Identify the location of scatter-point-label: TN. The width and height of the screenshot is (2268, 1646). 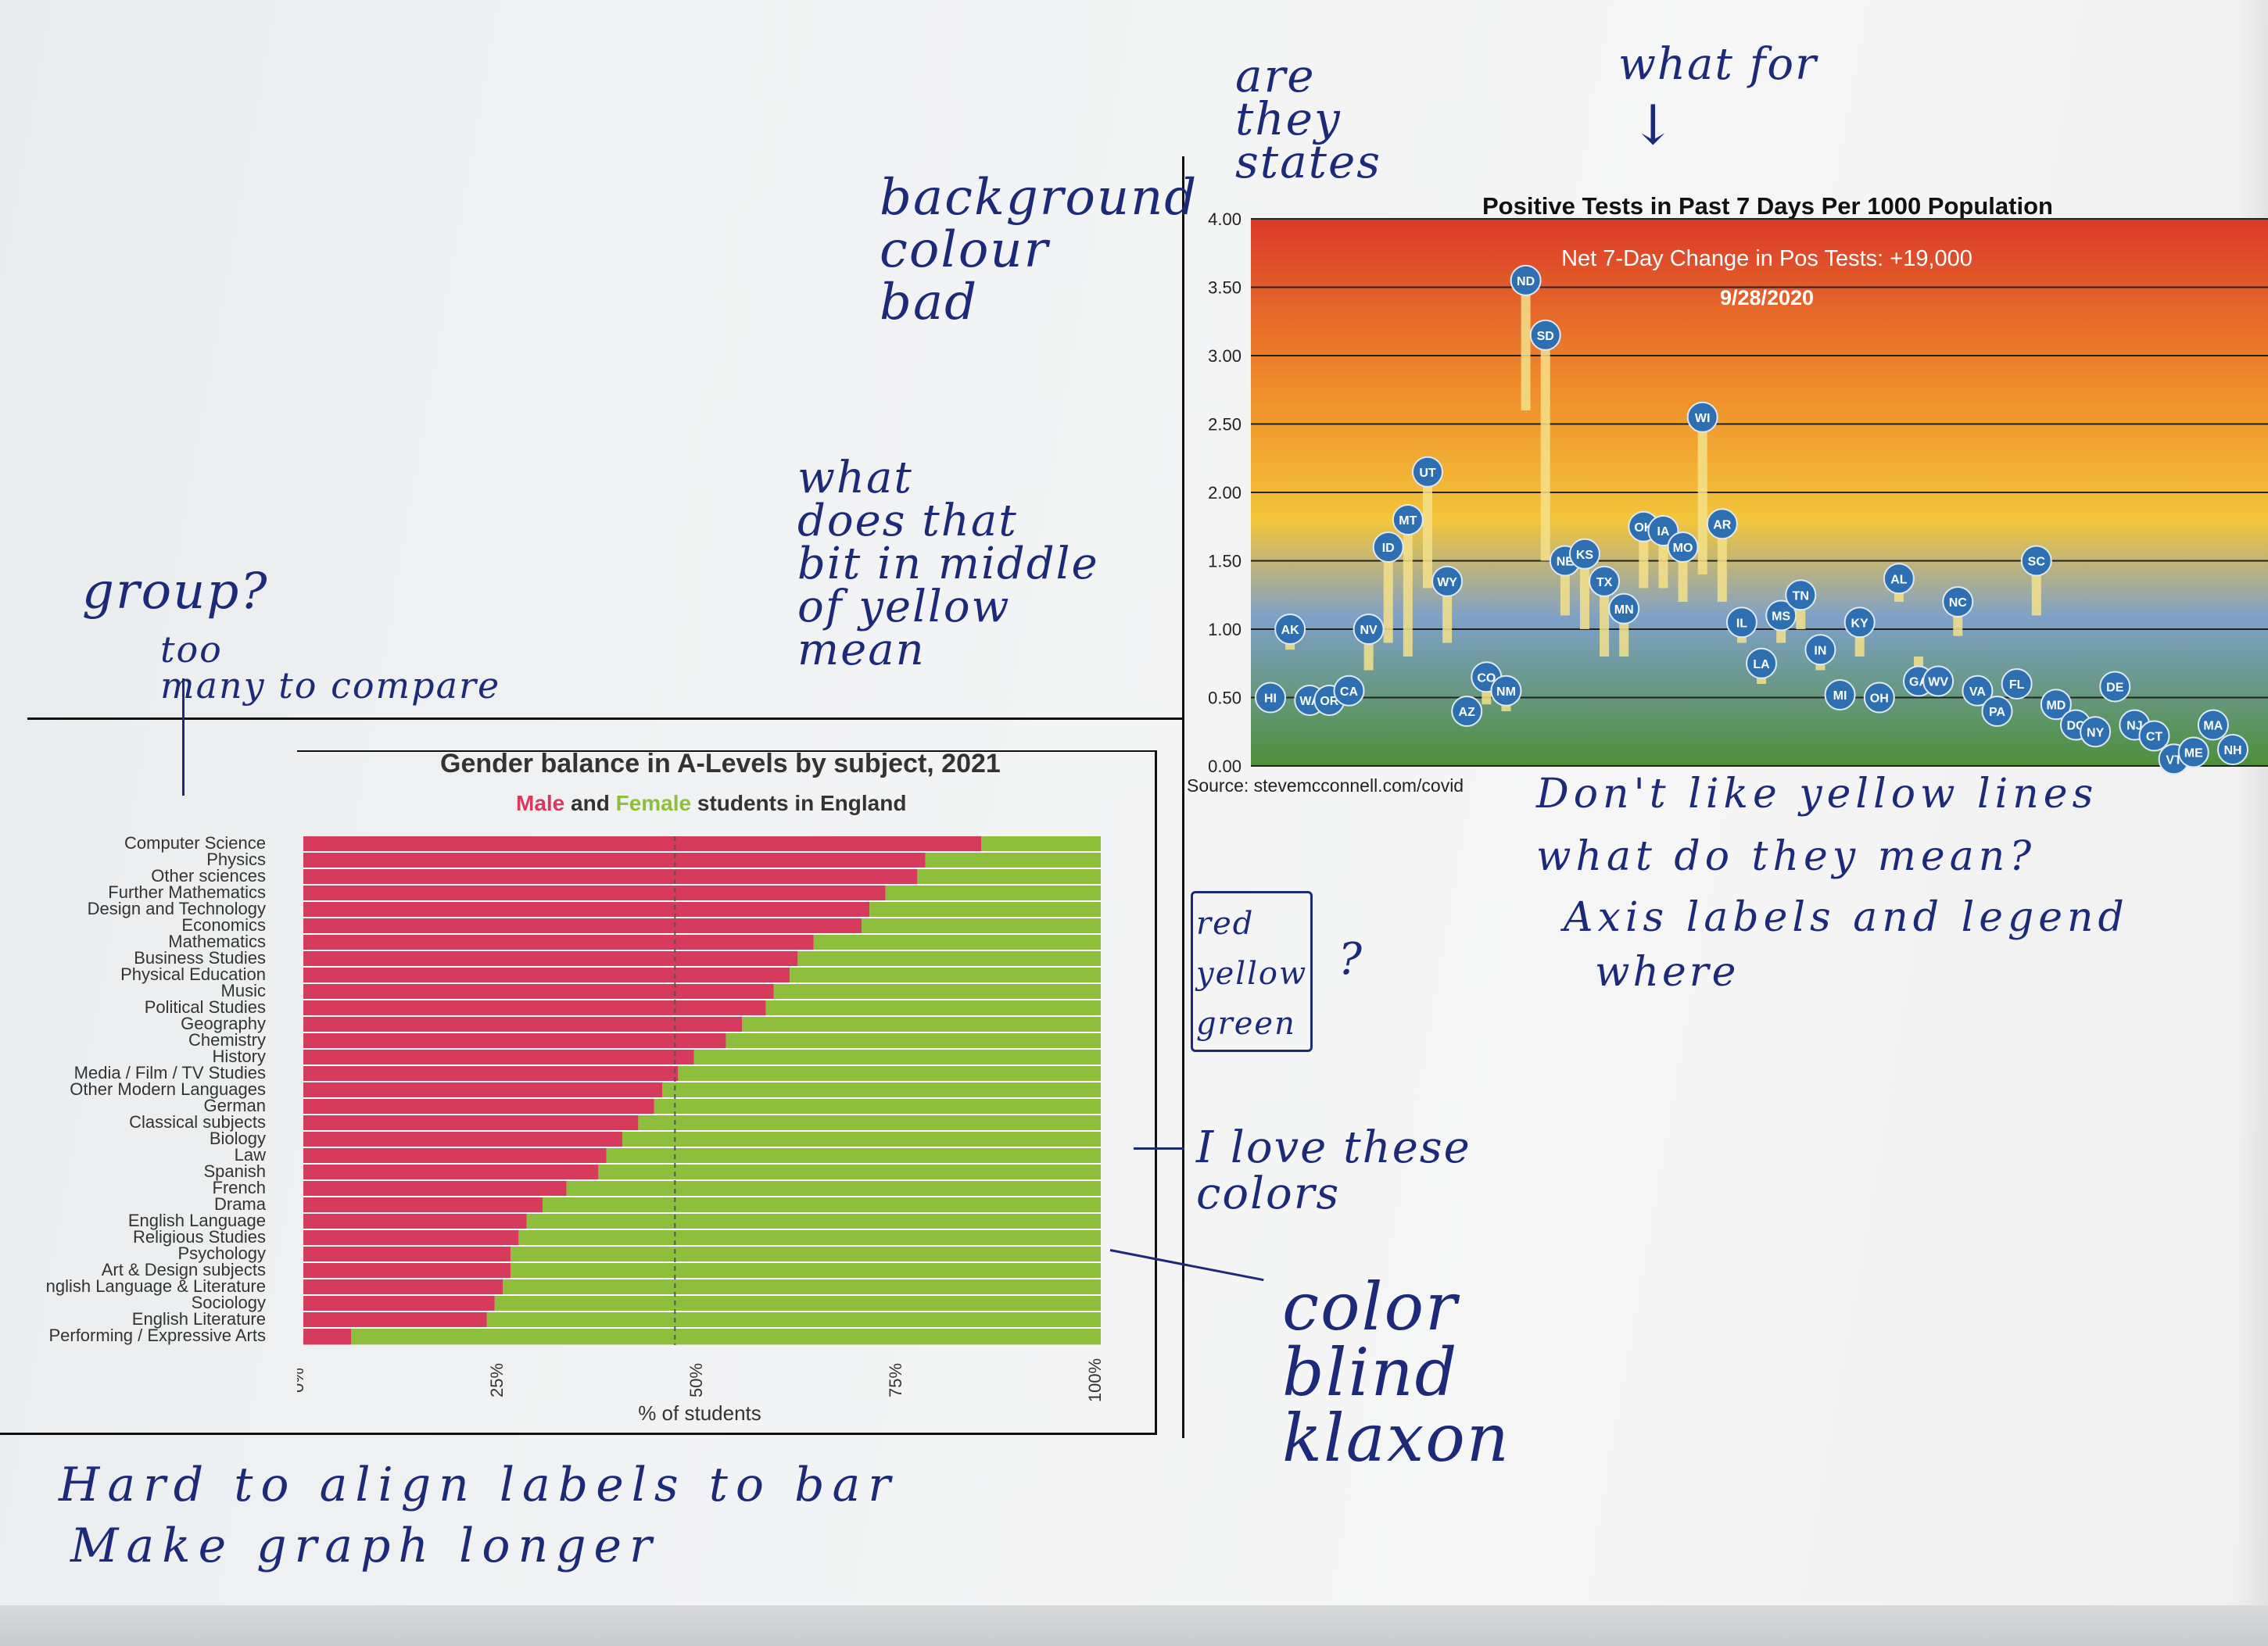
(1801, 596).